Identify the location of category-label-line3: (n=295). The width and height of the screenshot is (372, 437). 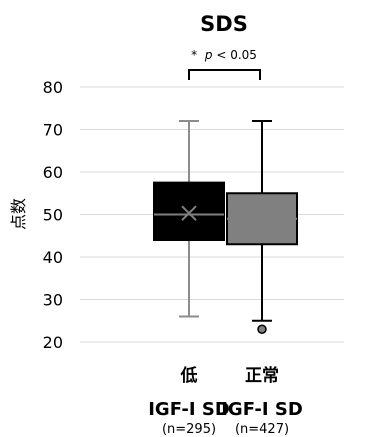
(189, 429).